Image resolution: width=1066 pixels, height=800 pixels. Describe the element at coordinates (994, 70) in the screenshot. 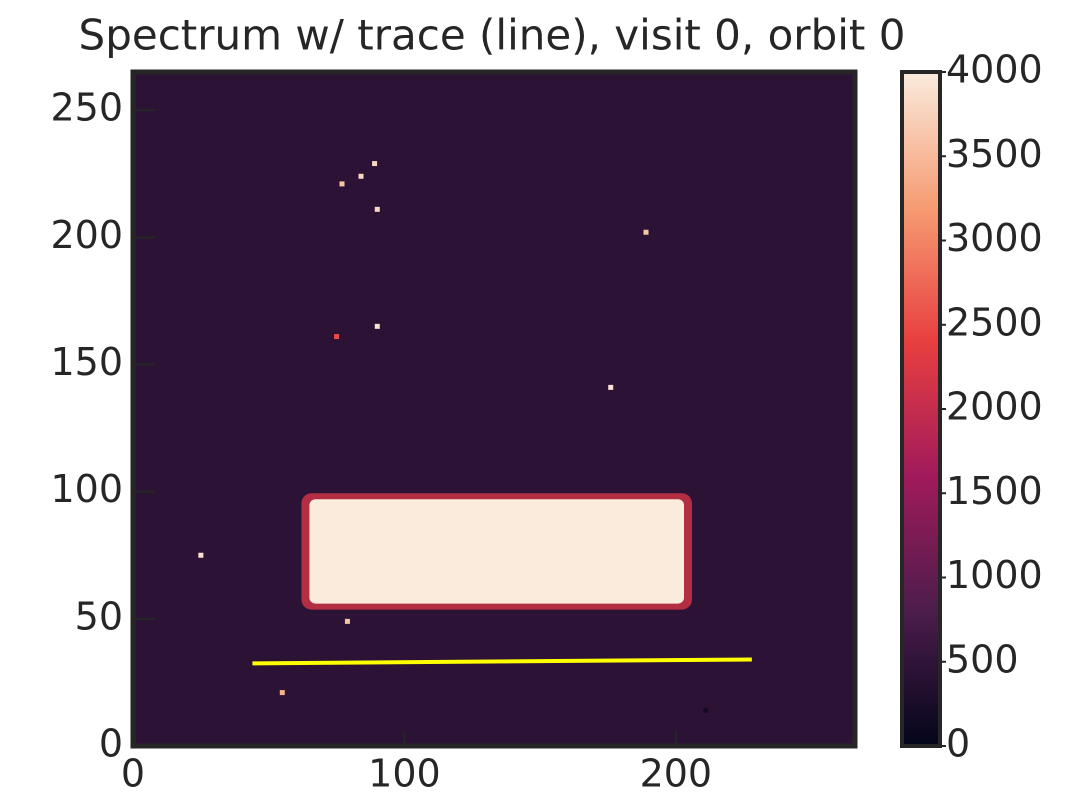

I see `colorbar-tick-label: 4000` at that location.